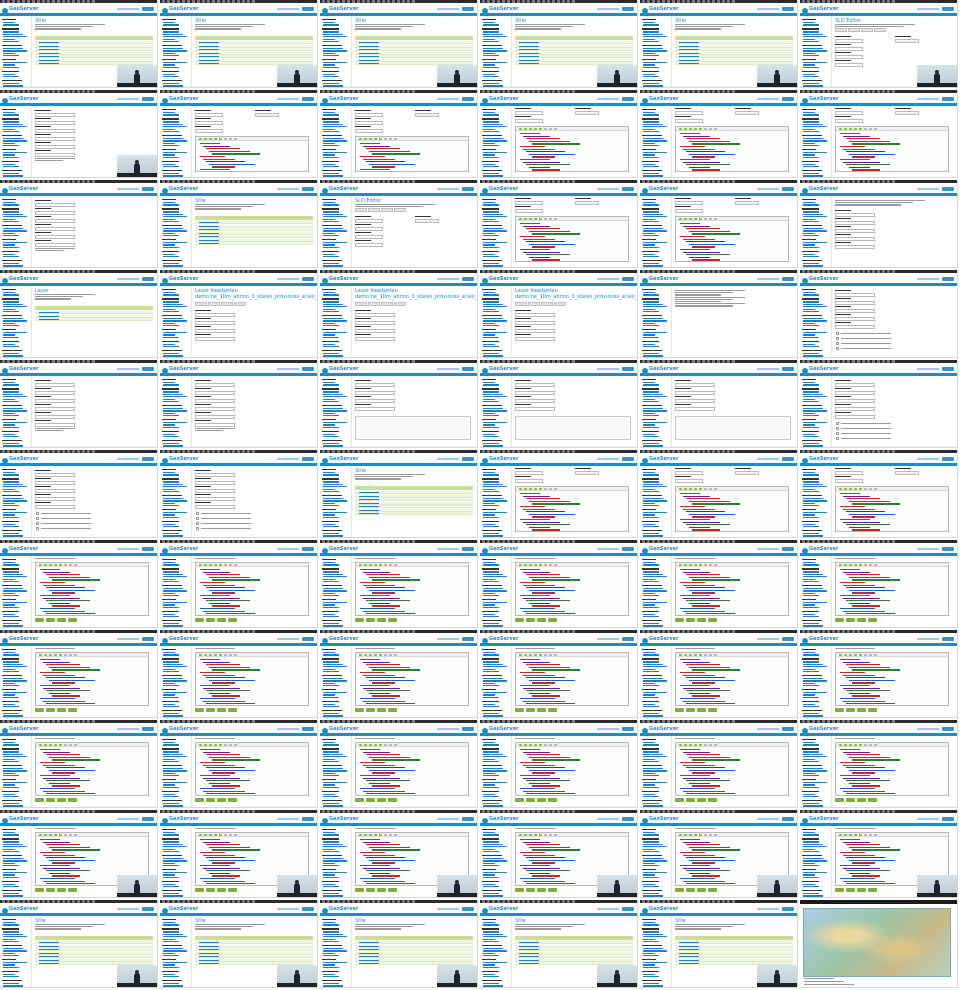 This screenshot has height=990, width=960. What do you see at coordinates (197, 528) in the screenshot?
I see `option-checkbox` at bounding box center [197, 528].